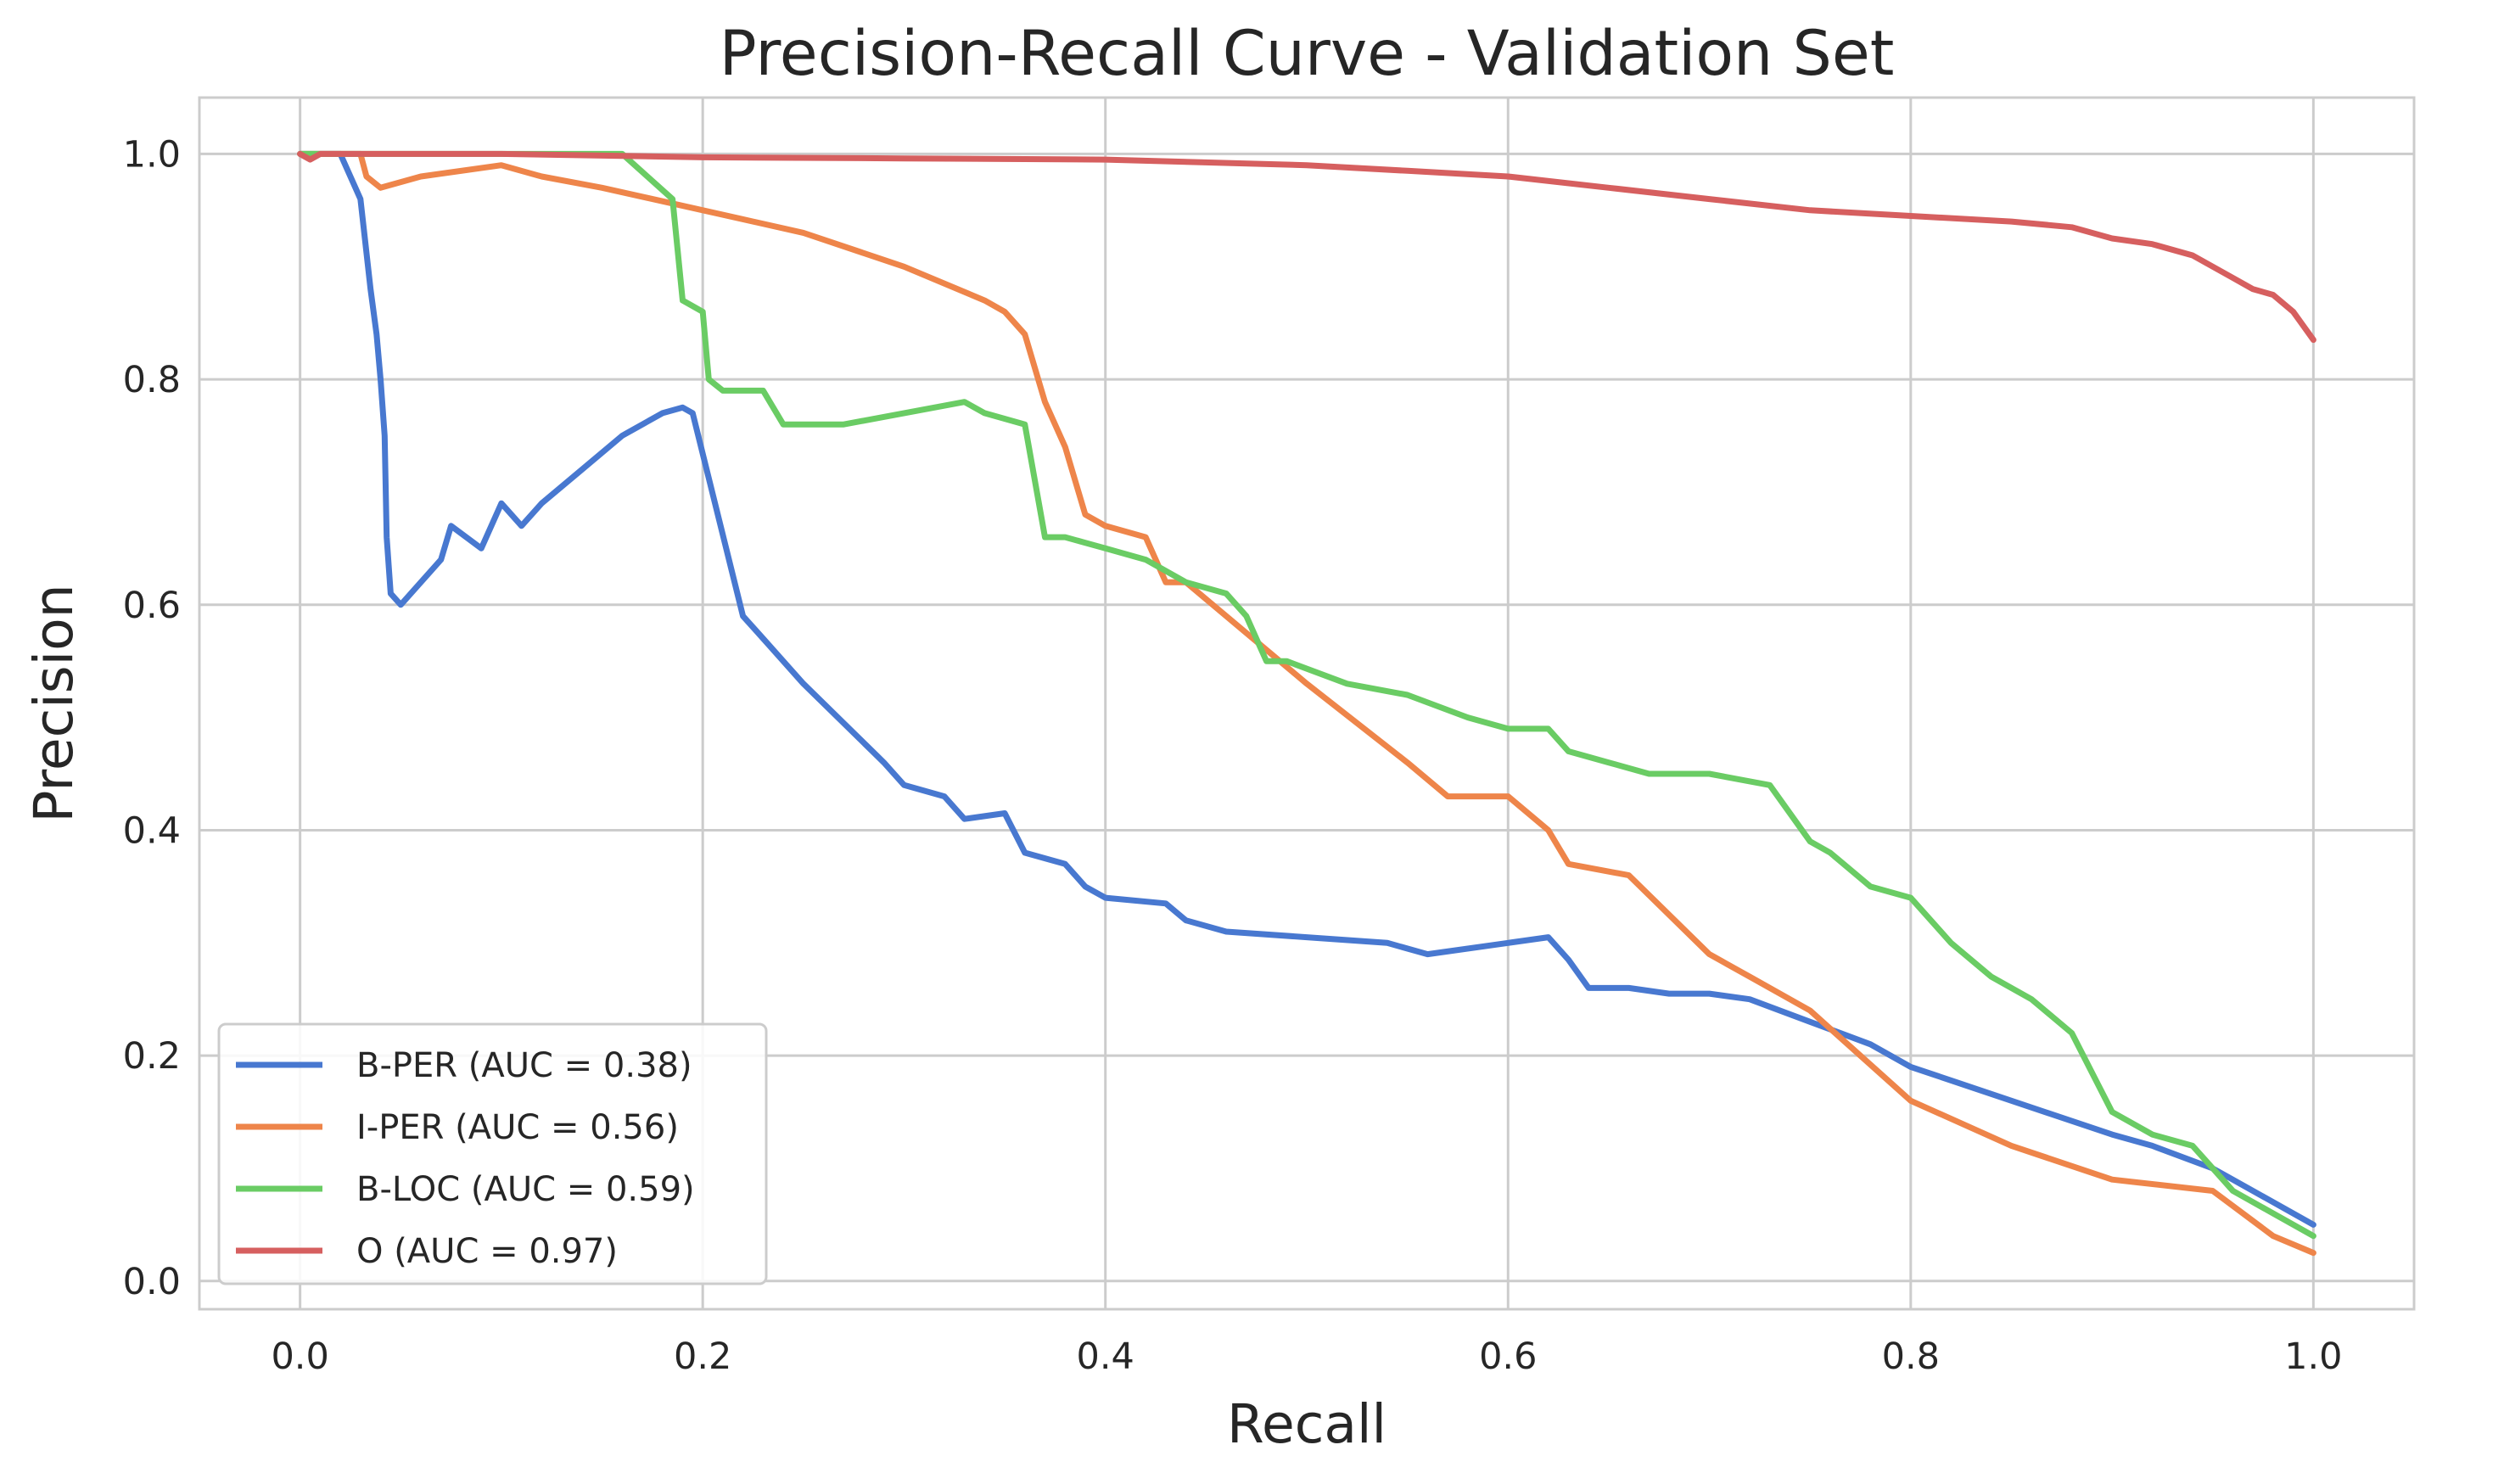  Describe the element at coordinates (152, 606) in the screenshot. I see `y-tick-label: 0.6` at that location.